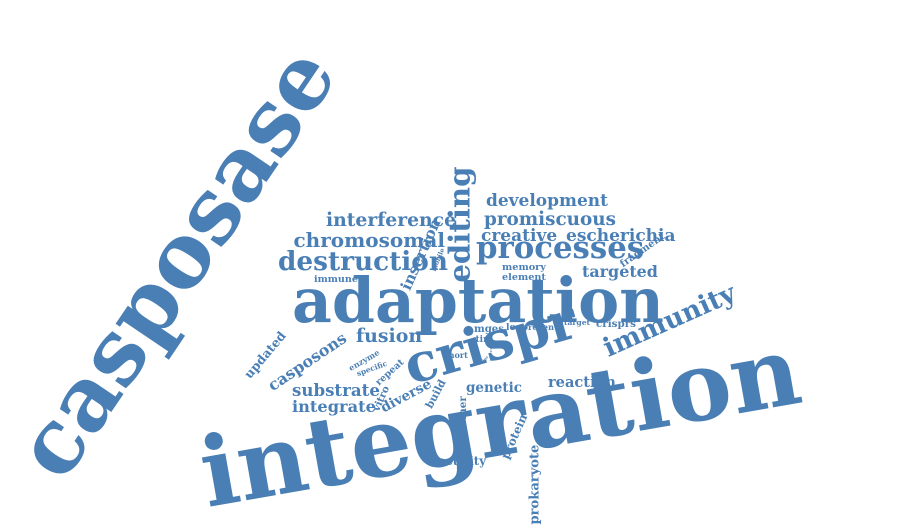  What do you see at coordinates (389, 335) in the screenshot?
I see `word-fusion: fusion` at bounding box center [389, 335].